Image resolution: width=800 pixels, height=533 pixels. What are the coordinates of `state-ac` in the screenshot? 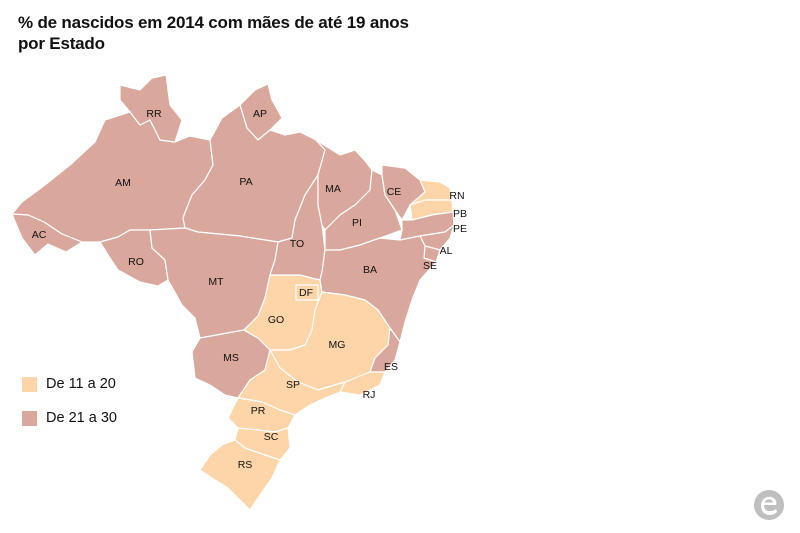 It's located at (47, 234).